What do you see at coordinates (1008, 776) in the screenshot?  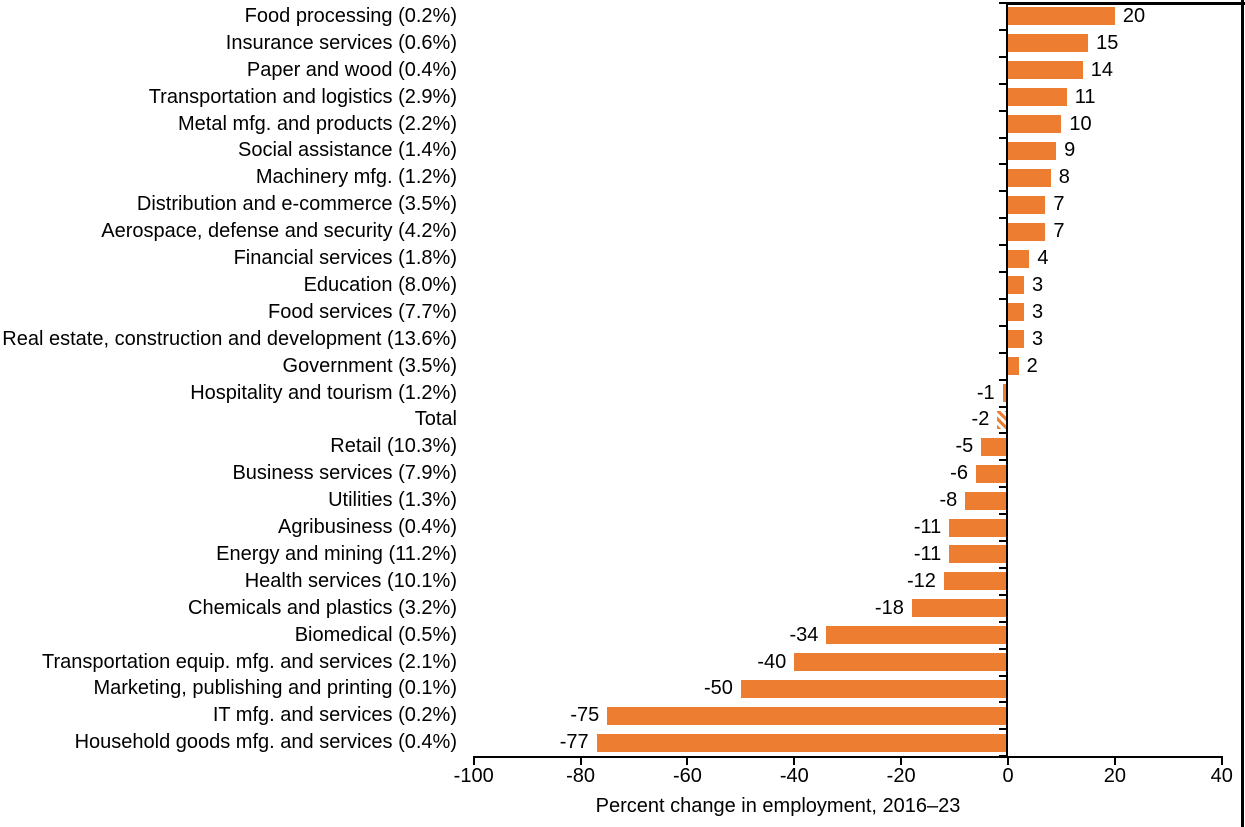 I see `value-tick-label: 0` at bounding box center [1008, 776].